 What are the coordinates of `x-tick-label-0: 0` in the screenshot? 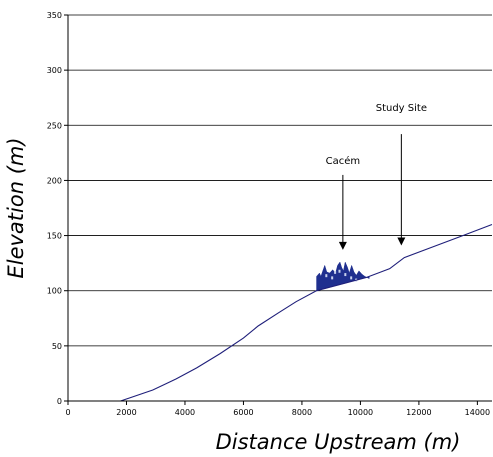 It's located at (67, 412).